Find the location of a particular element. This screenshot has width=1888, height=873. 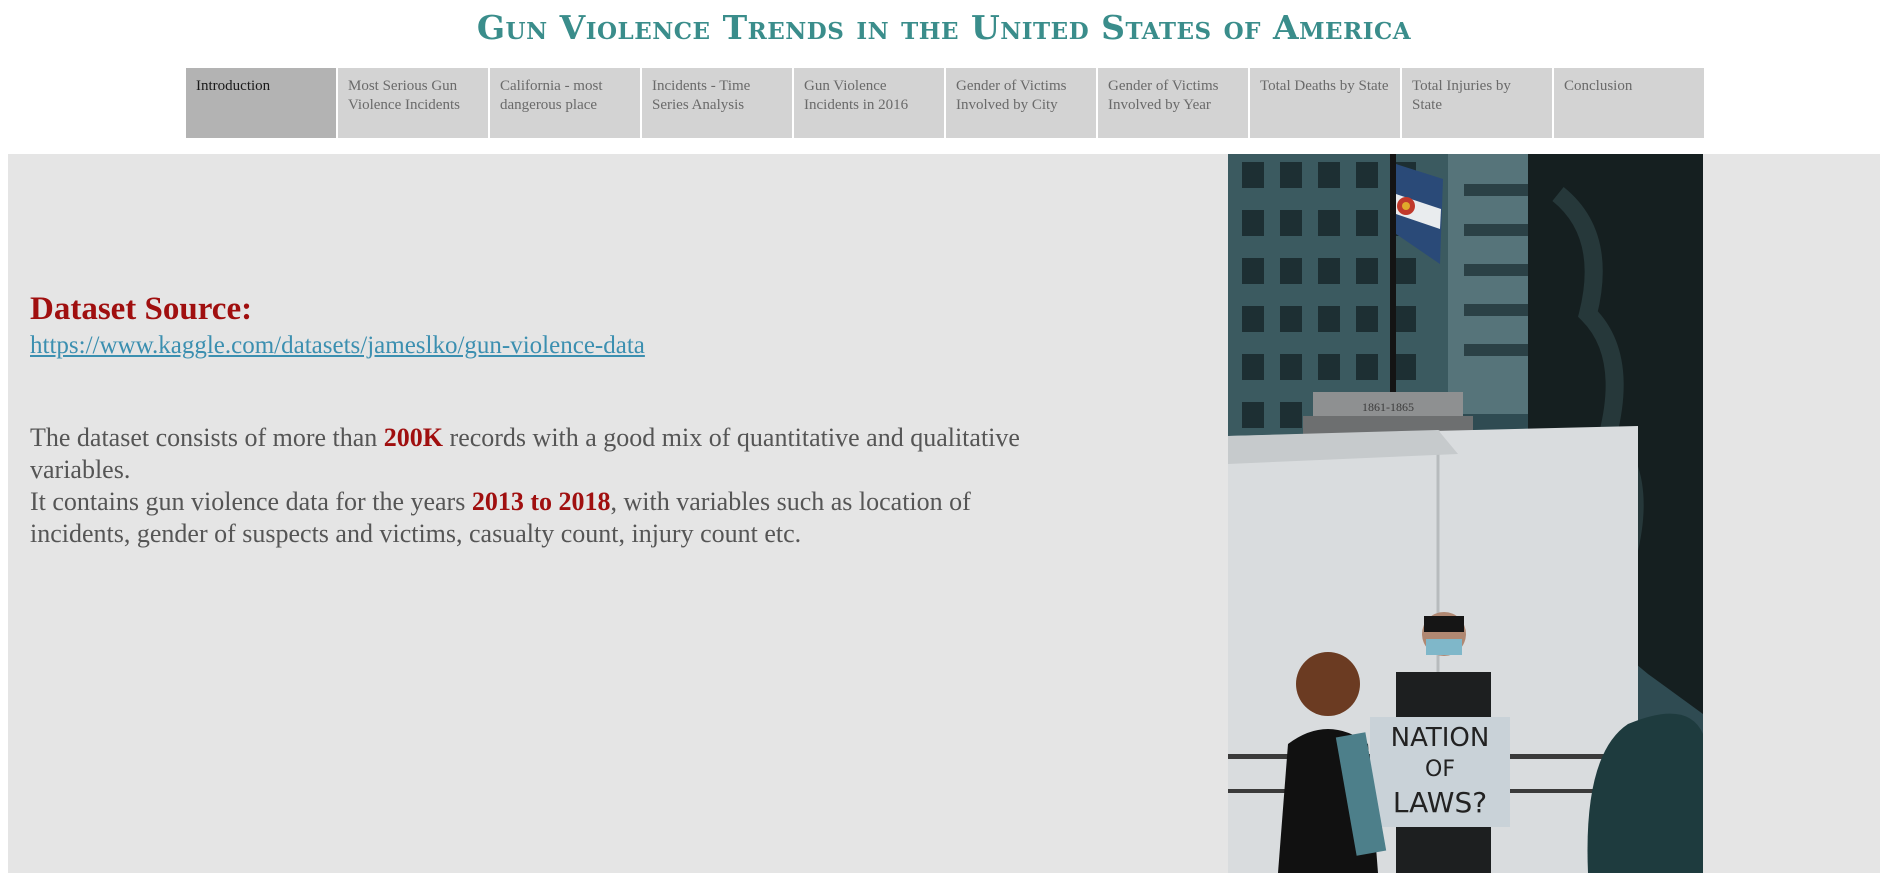

tab-gender-by-year: Gender of Victims Involved by Year is located at coordinates (1173, 103).